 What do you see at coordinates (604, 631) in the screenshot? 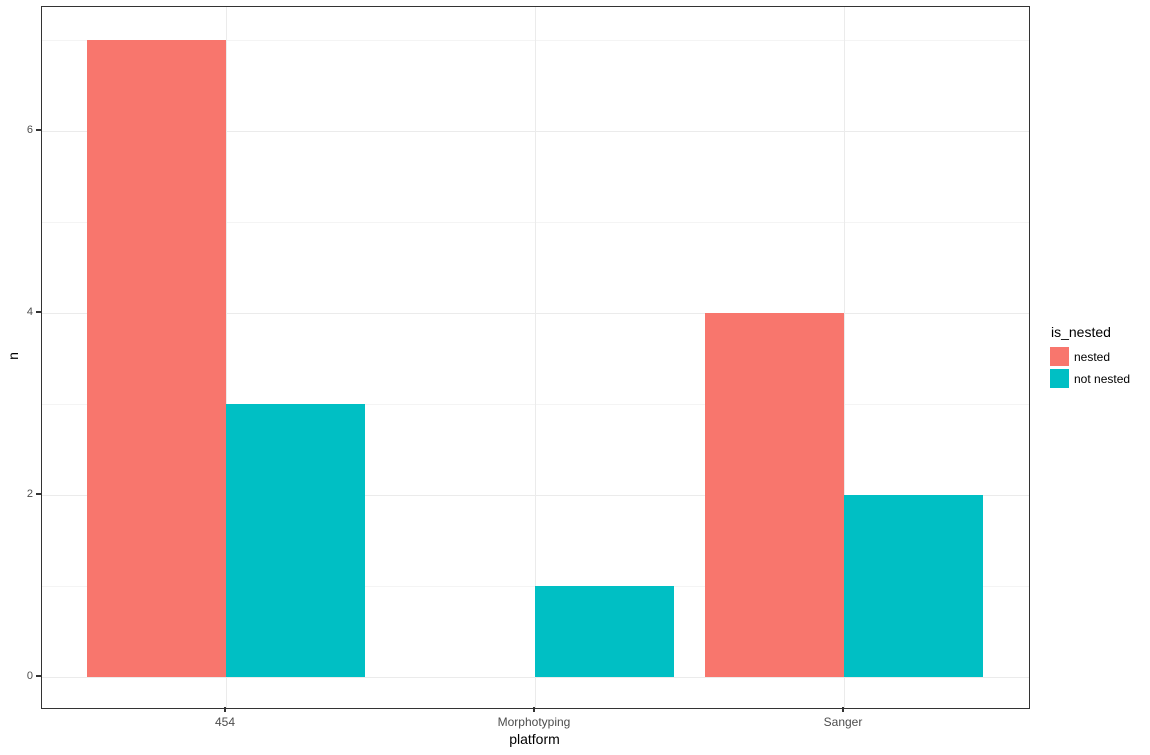
I see `bar-not-nested-Morphotyping` at bounding box center [604, 631].